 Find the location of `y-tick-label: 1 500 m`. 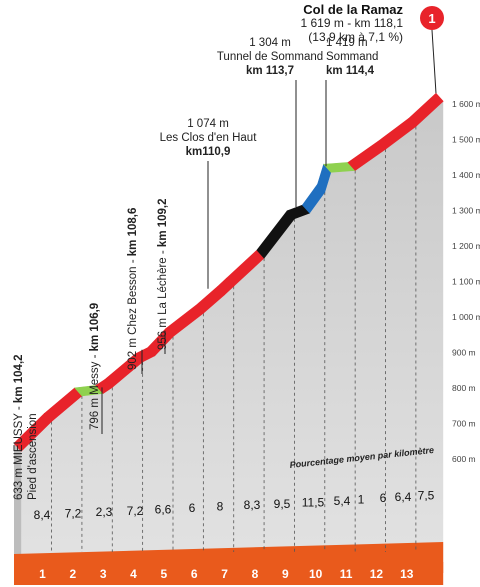

y-tick-label: 1 500 m is located at coordinates (466, 140).